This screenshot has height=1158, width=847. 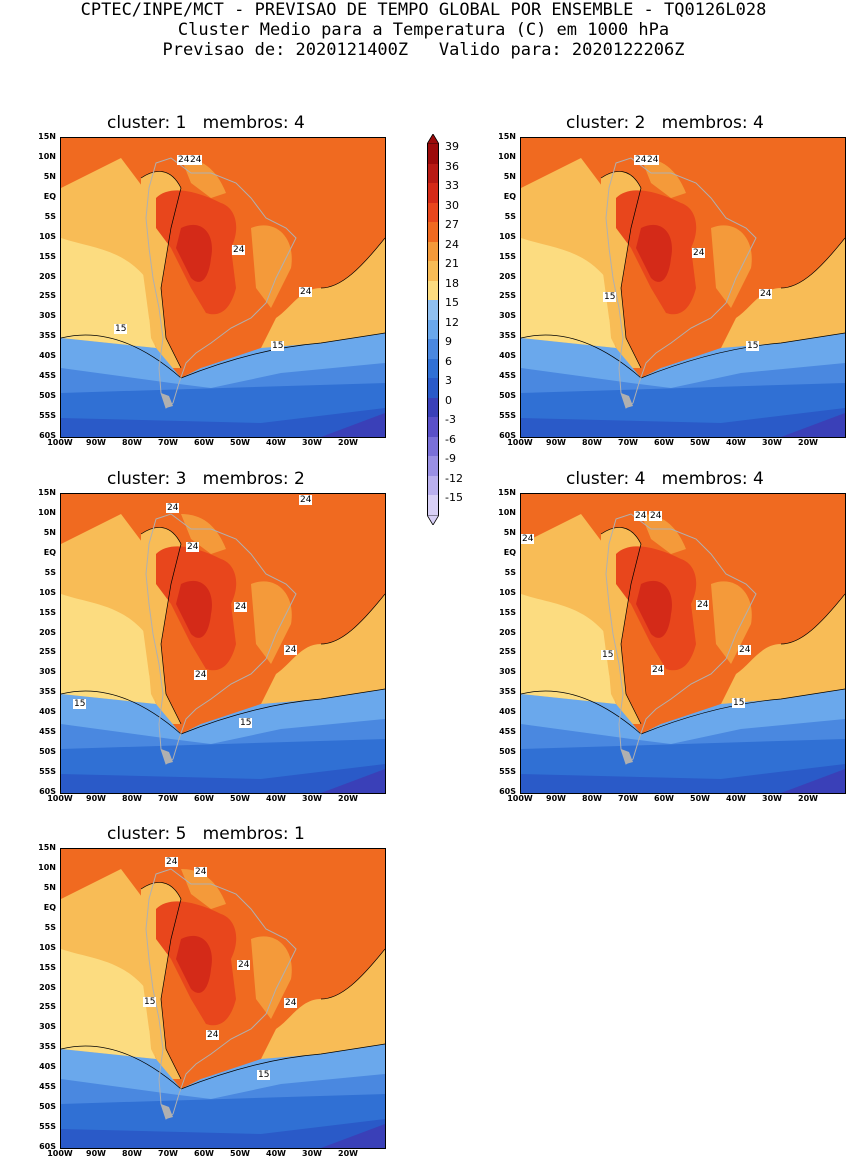 What do you see at coordinates (450, 419) in the screenshot?
I see `colorbar-label: -3` at bounding box center [450, 419].